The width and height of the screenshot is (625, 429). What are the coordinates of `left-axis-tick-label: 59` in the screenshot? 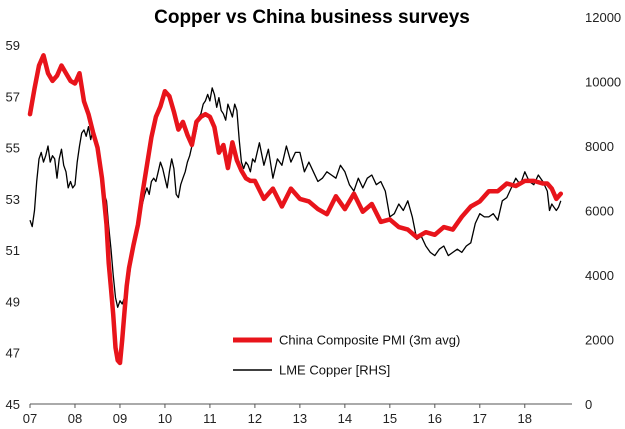 It's located at (13, 45).